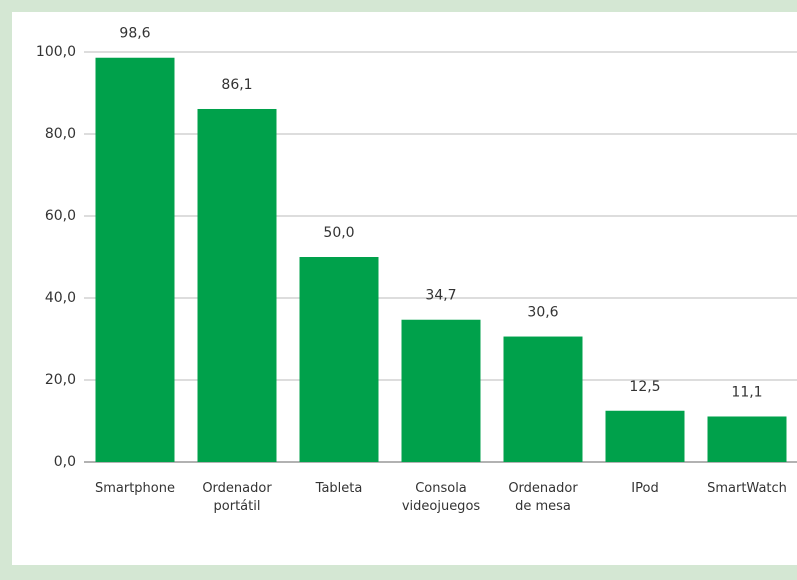 Image resolution: width=797 pixels, height=580 pixels. Describe the element at coordinates (440, 296) in the screenshot. I see `value-label: 34,7` at that location.